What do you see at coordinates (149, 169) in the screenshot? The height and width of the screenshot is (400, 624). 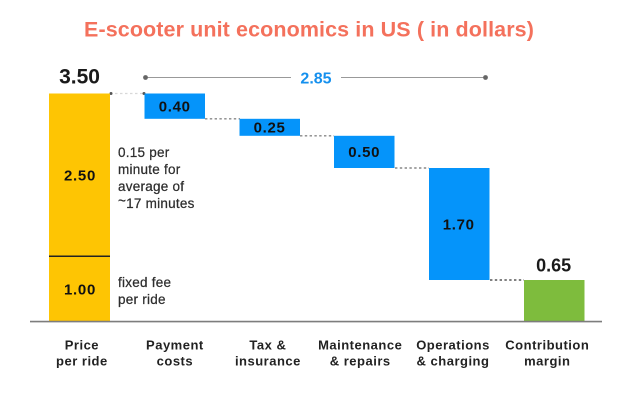 I see `svg-text: minute for` at bounding box center [149, 169].